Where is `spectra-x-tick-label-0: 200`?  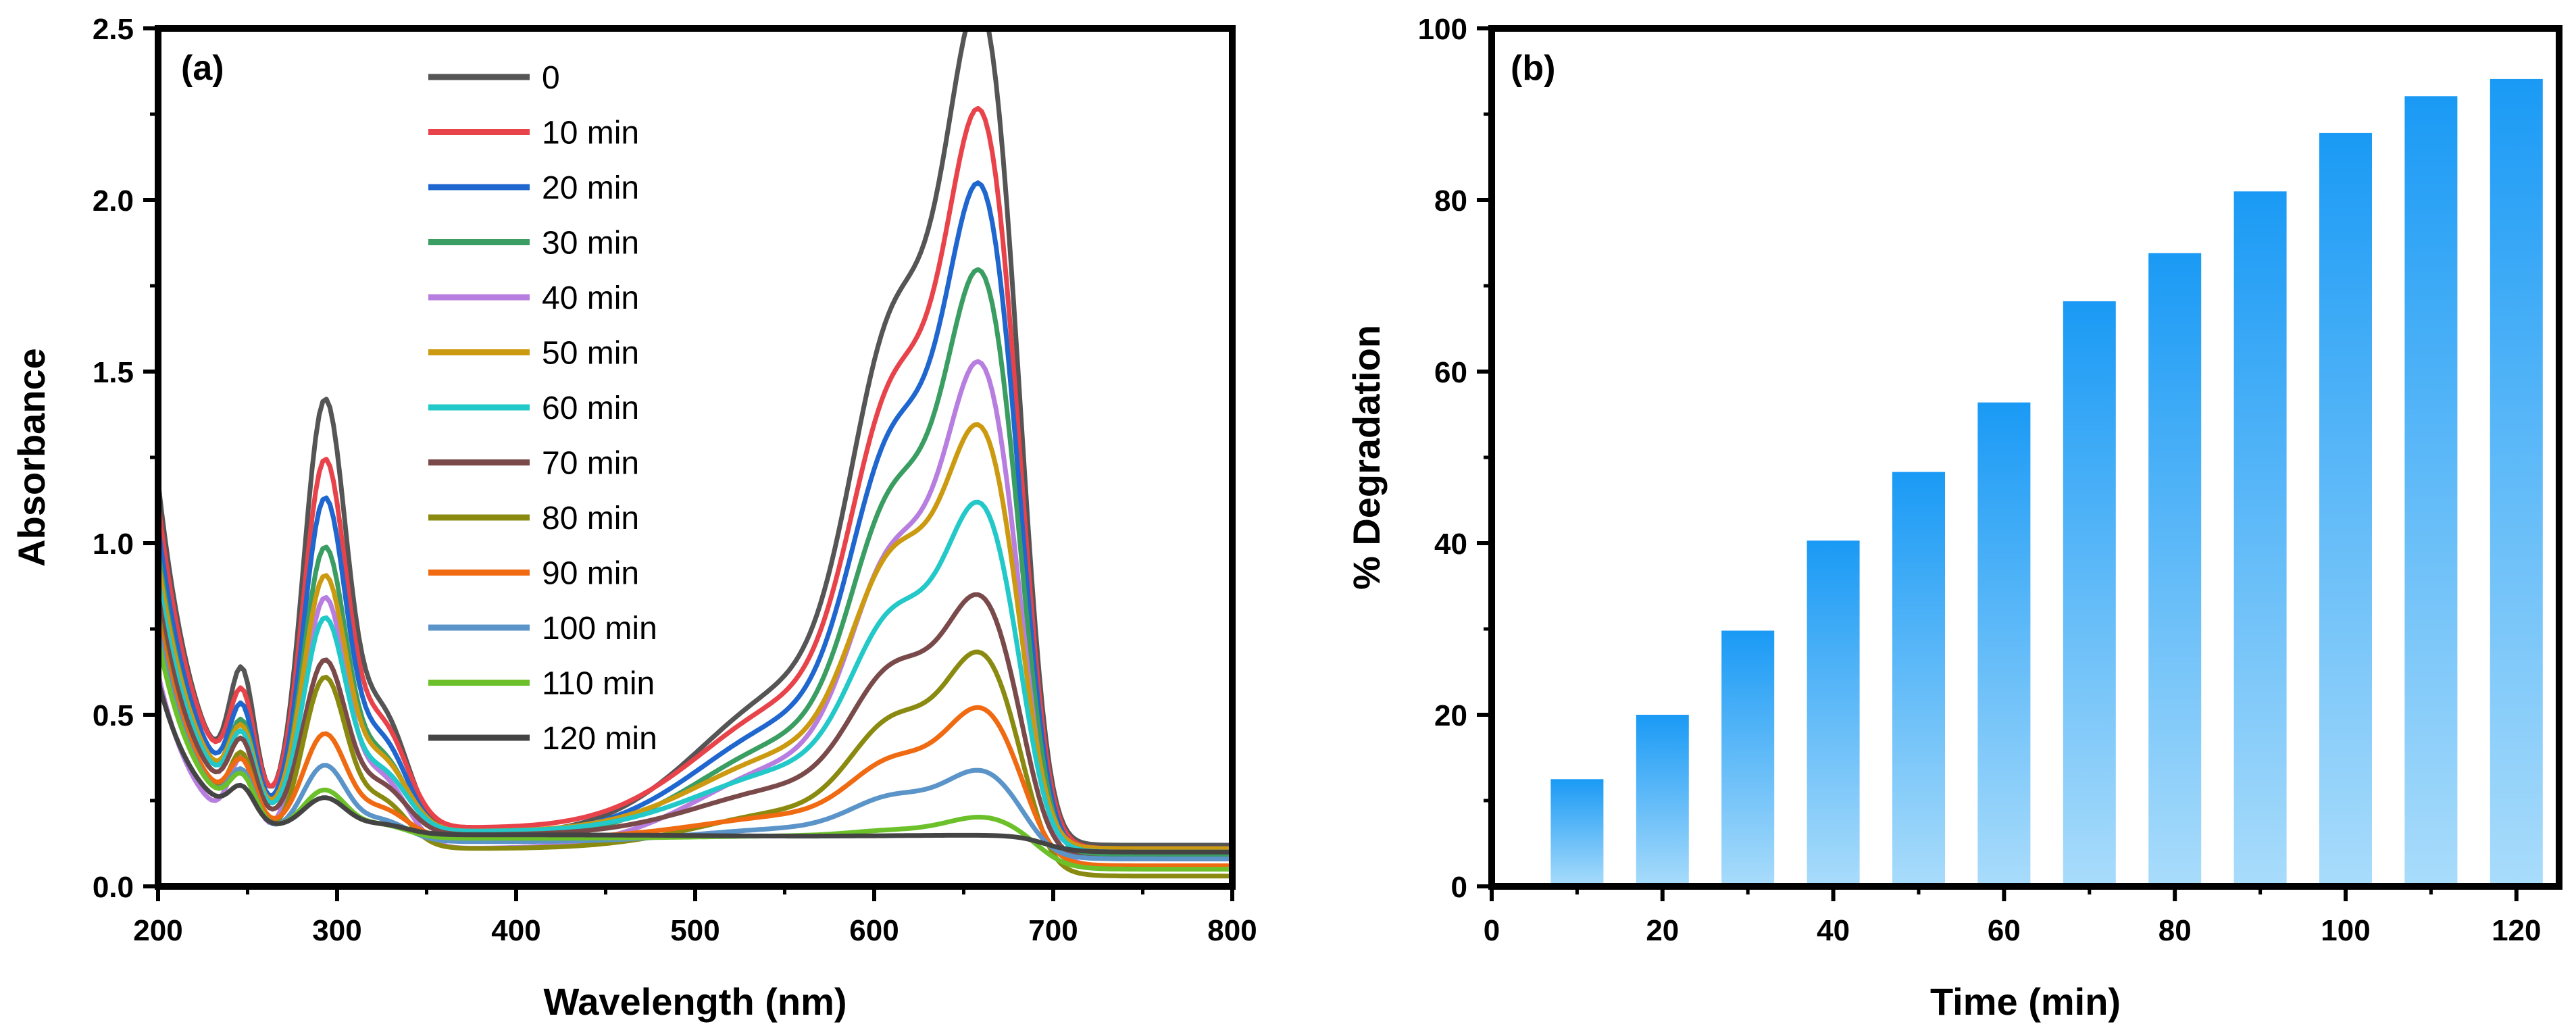 spectra-x-tick-label-0: 200 is located at coordinates (157, 931).